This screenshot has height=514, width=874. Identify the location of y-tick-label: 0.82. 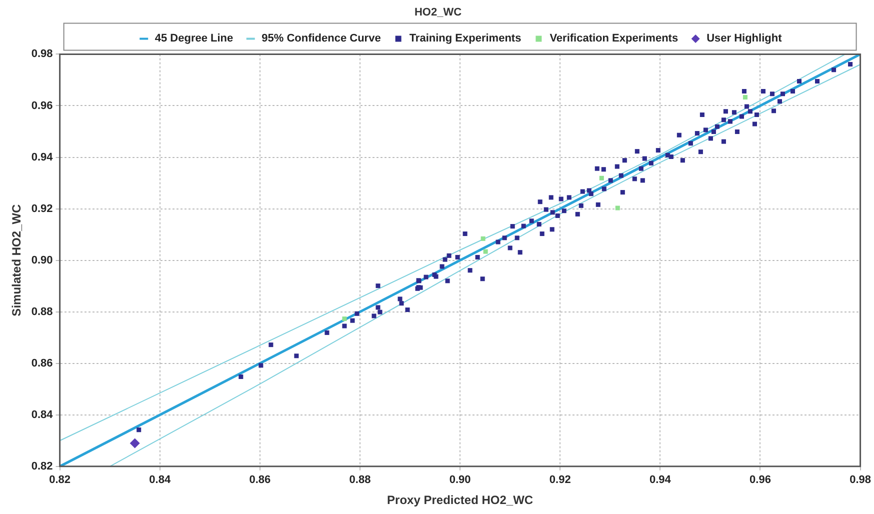
(42, 466).